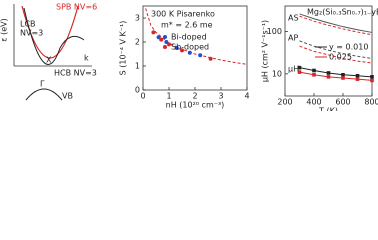  What do you see at coordinates (137, 18) in the screenshot?
I see `y-tick-label: 3` at bounding box center [137, 18].